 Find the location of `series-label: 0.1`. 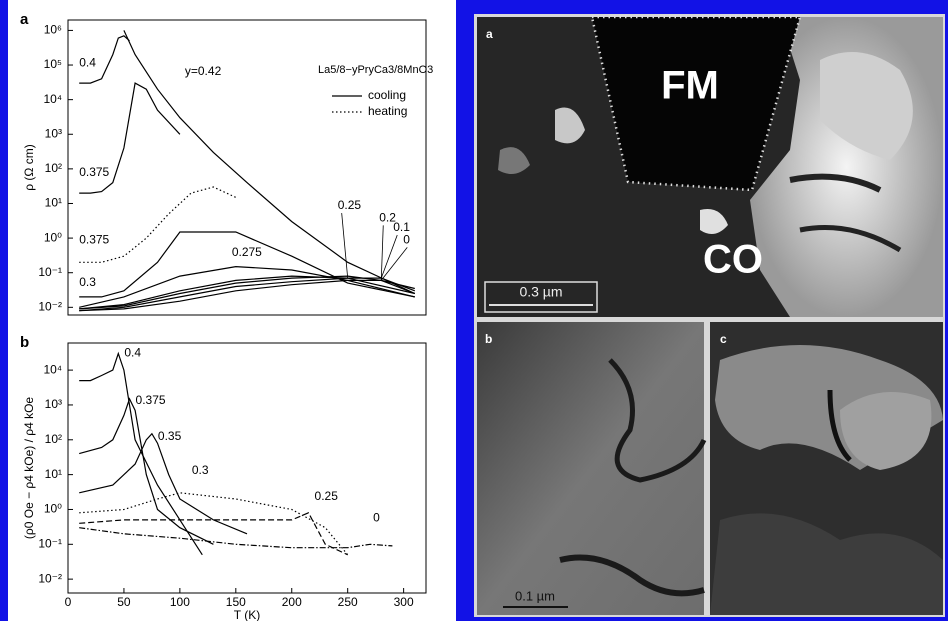

series-label: 0.1 is located at coordinates (401, 227).